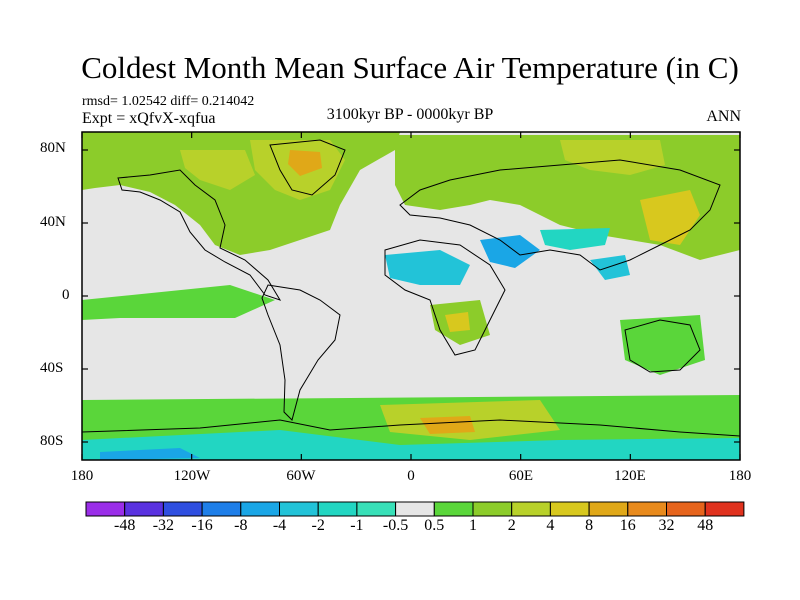 The height and width of the screenshot is (600, 800). Describe the element at coordinates (666, 525) in the screenshot. I see `colorbar-label: 32` at that location.